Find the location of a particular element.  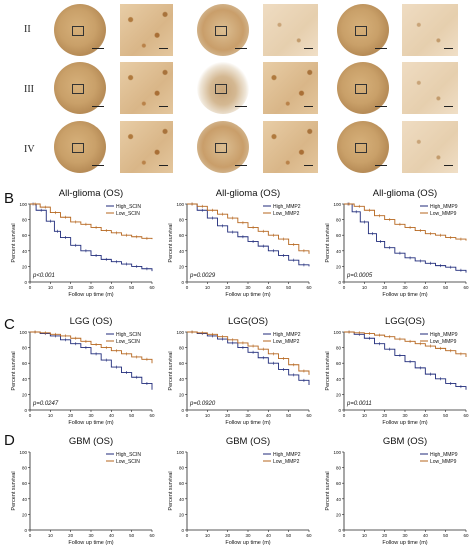

panel-letter: B is located at coordinates (9, 198).